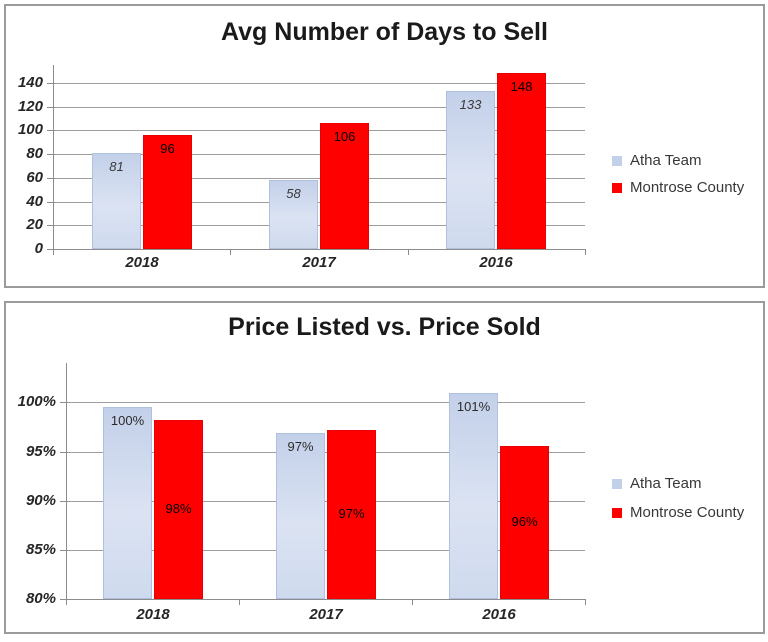 This screenshot has height=642, width=768. Describe the element at coordinates (293, 193) in the screenshot. I see `bar-label-atha-team-2017: 58` at that location.